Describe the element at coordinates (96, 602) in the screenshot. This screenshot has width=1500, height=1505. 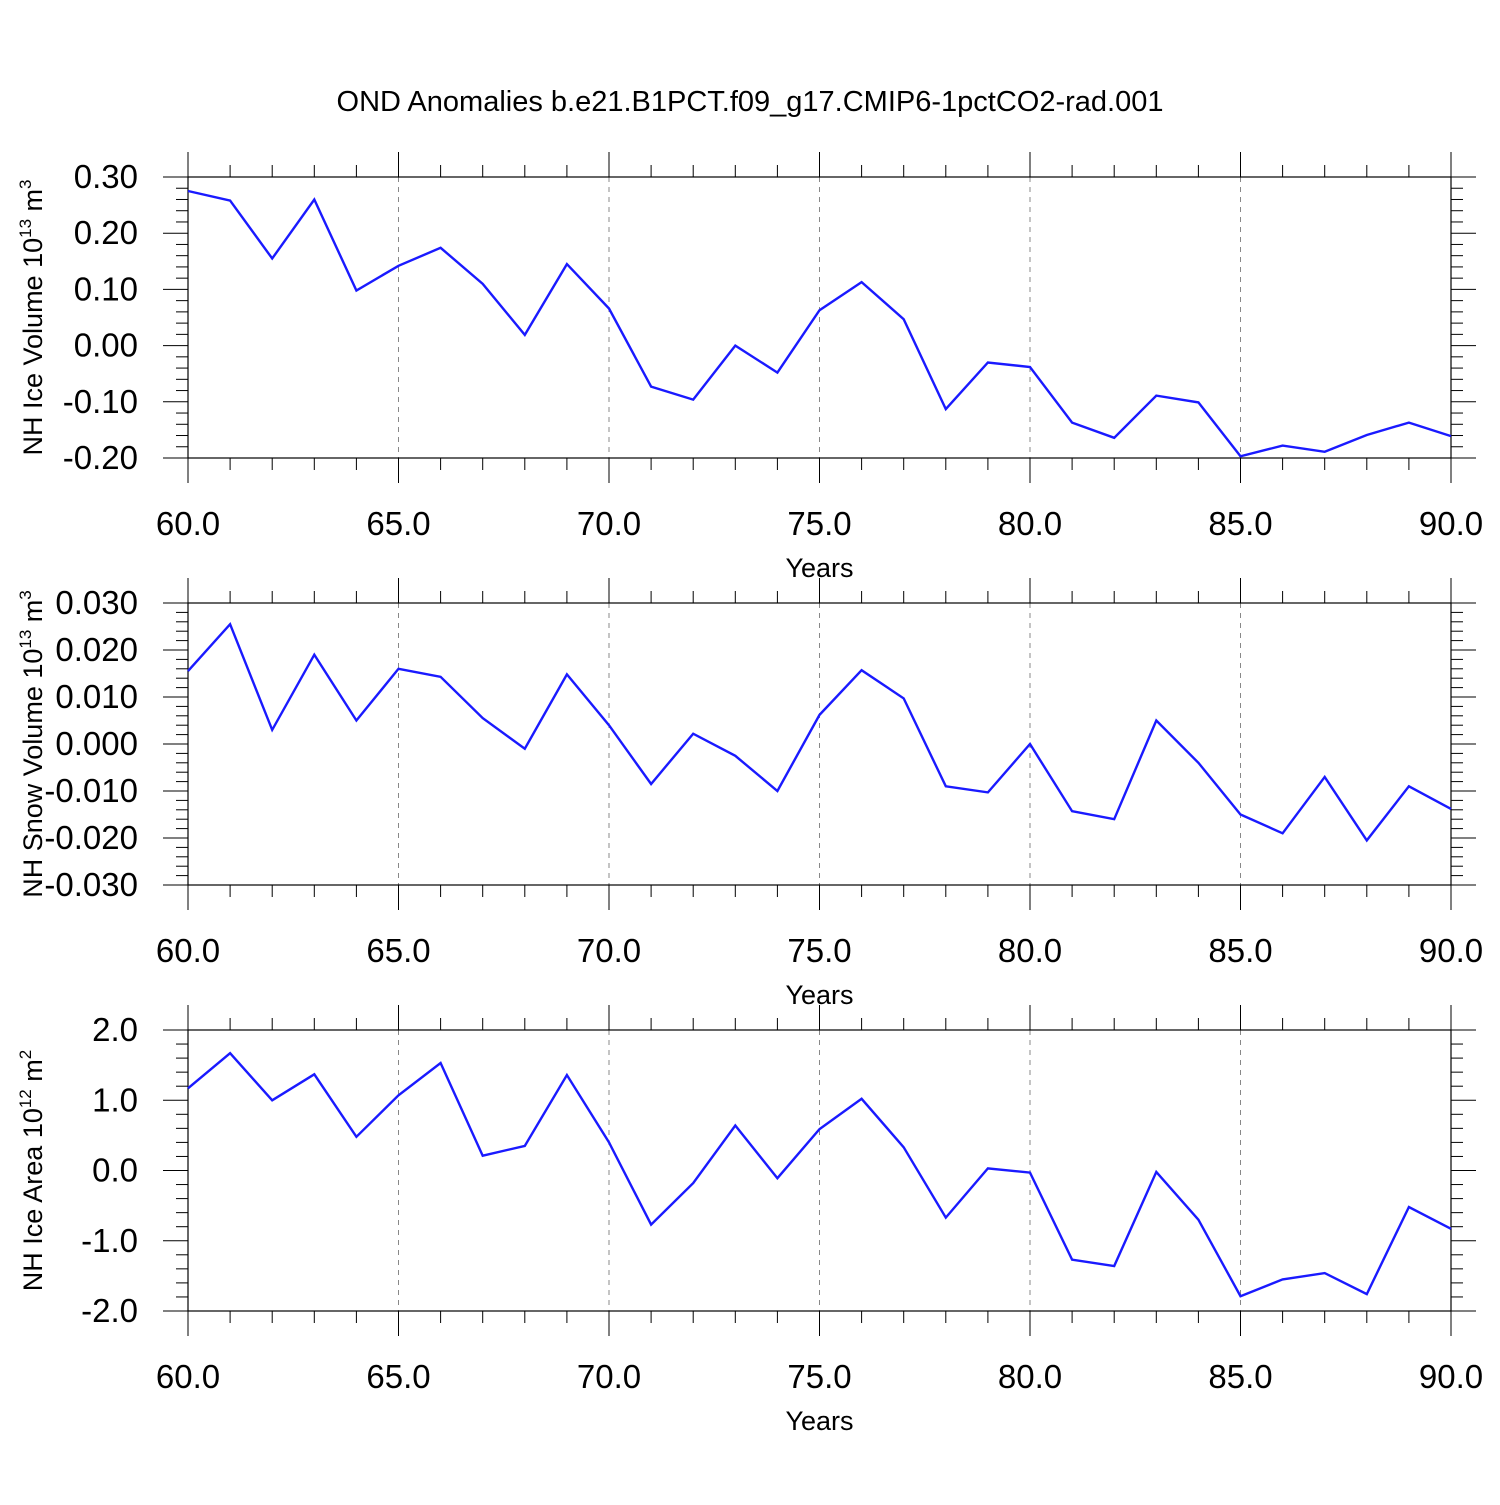
I see `y-tick-label: 0.030` at that location.